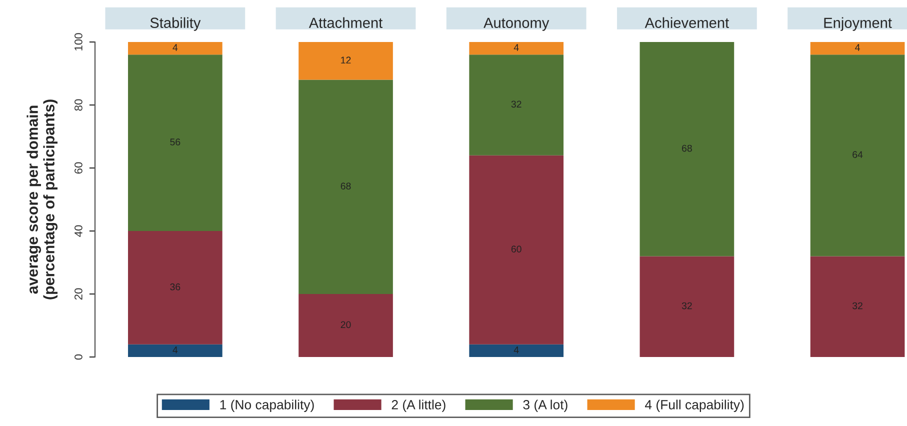  Describe the element at coordinates (78, 357) in the screenshot. I see `y-tick-label: 0` at that location.